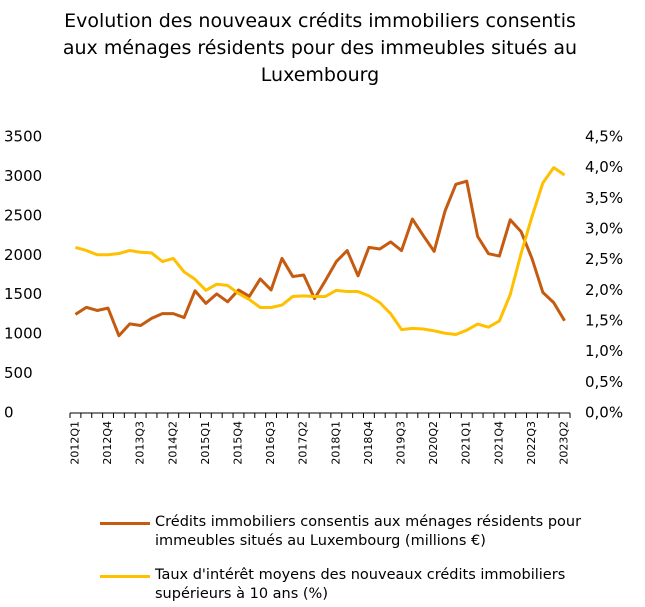  What do you see at coordinates (9, 413) in the screenshot?
I see `y-tick-label: 0` at bounding box center [9, 413].